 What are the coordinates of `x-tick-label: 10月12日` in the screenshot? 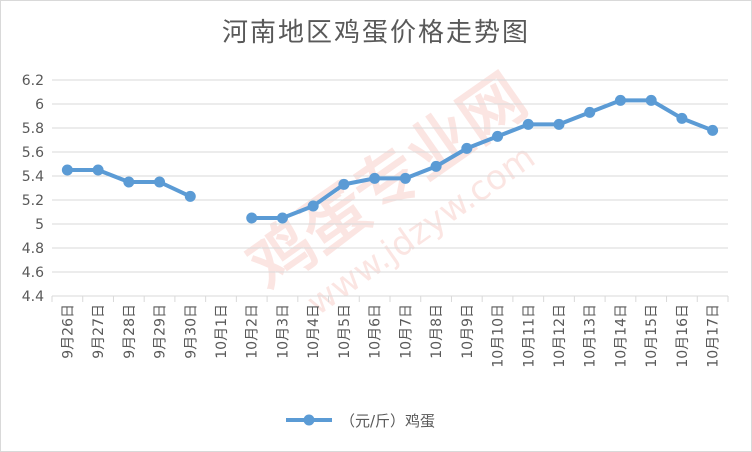 It's located at (560, 336).